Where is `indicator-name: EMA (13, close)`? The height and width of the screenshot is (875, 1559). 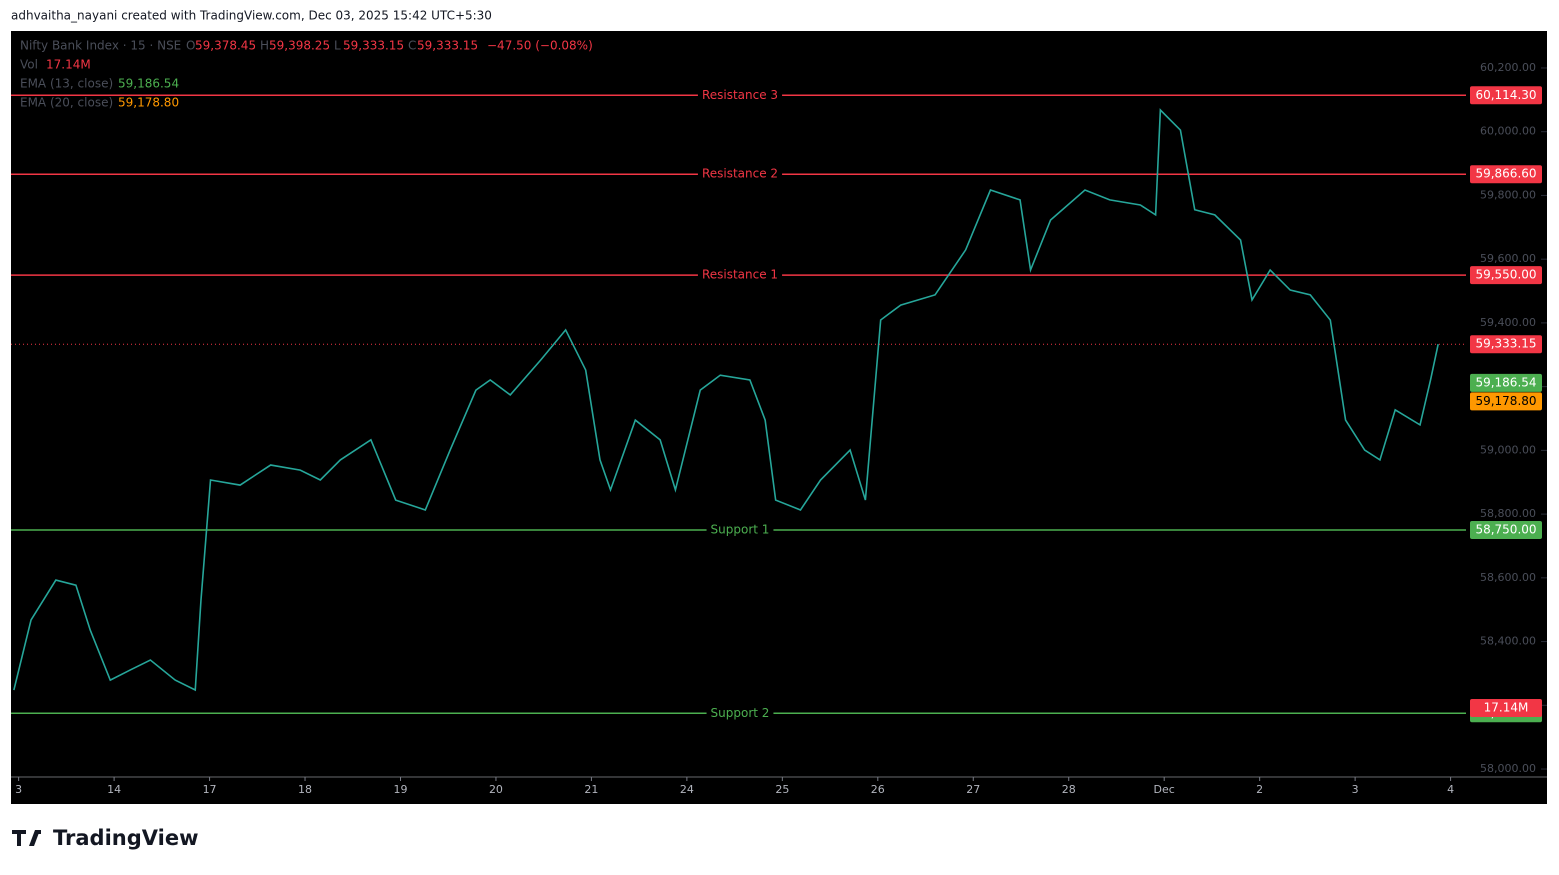
indicator-name: EMA (13, close) is located at coordinates (66, 84).